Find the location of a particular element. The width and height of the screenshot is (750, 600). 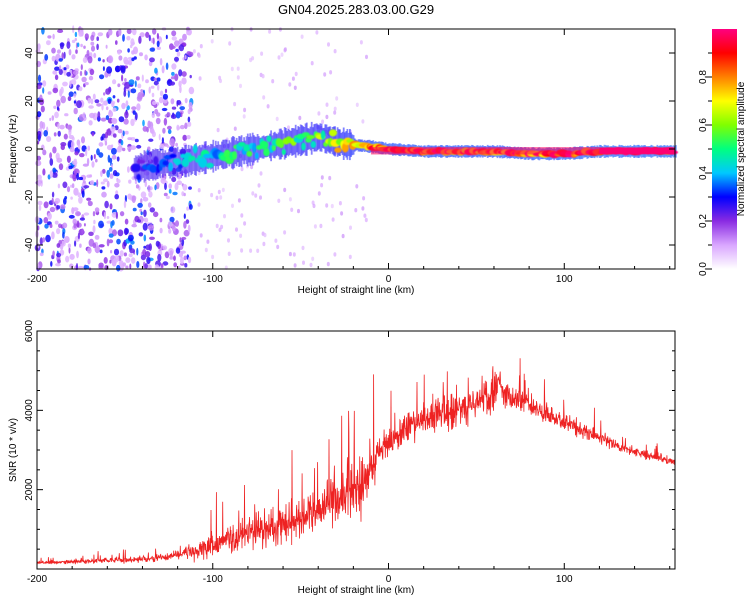

spectrogram-y-axis-label: Frequency (Hz) is located at coordinates (13, 149).